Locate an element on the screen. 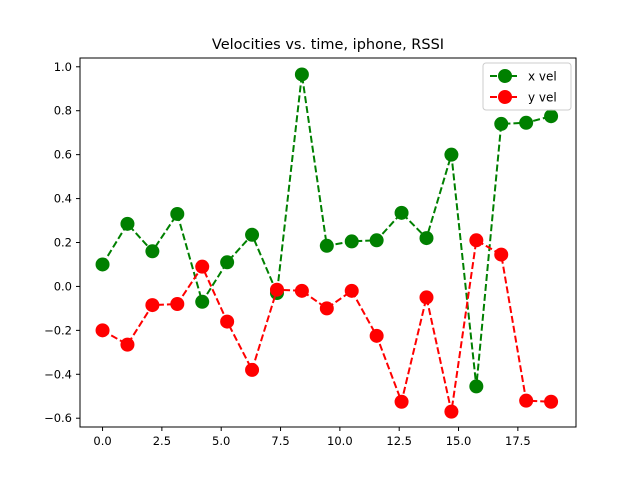 Image resolution: width=640 pixels, height=480 pixels. y-tick-label: 0.0 is located at coordinates (63, 286).